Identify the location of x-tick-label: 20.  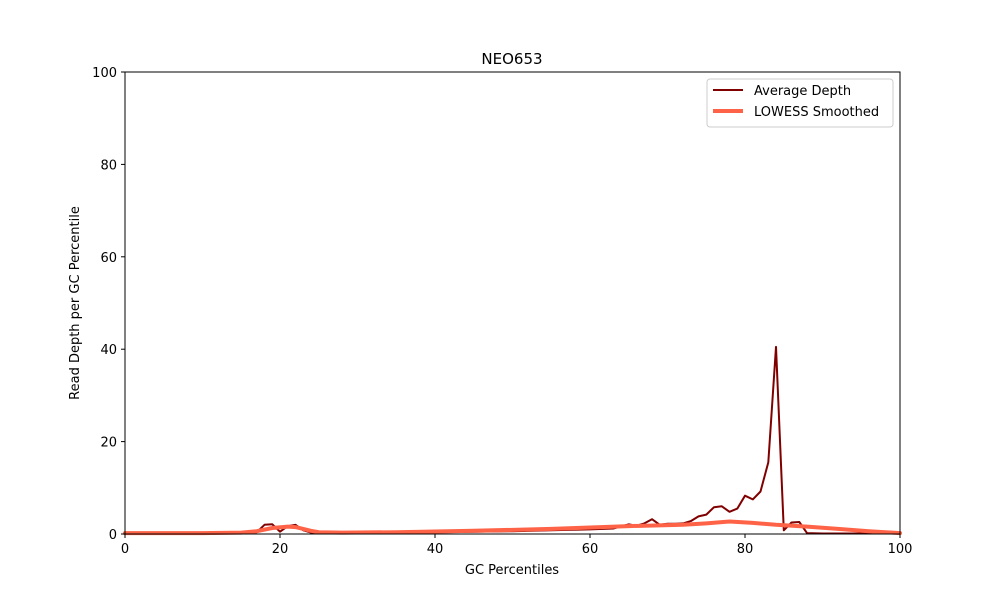
(280, 549).